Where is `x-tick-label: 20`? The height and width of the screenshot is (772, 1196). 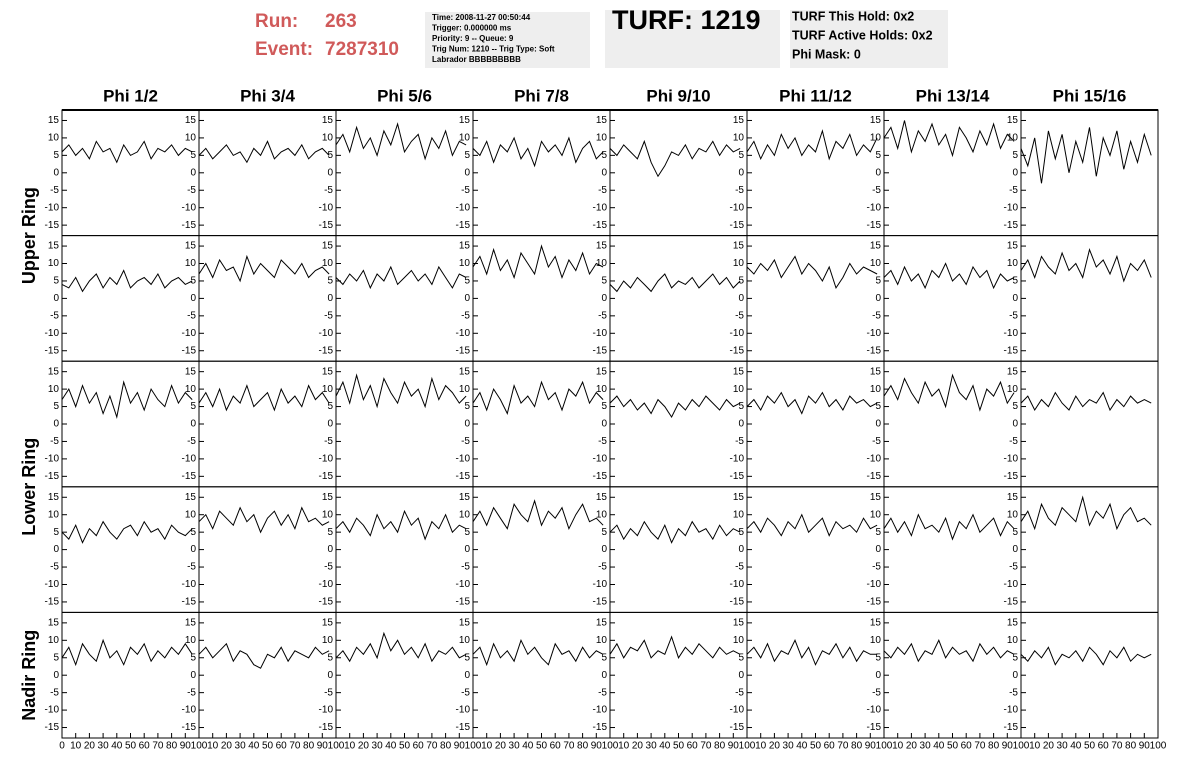 x-tick-label: 20 is located at coordinates (638, 746).